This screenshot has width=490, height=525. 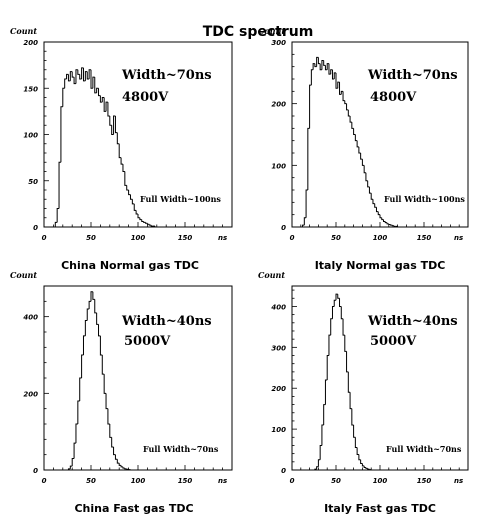 I want to click on y-tick-label: 50, so click(x=33, y=182).